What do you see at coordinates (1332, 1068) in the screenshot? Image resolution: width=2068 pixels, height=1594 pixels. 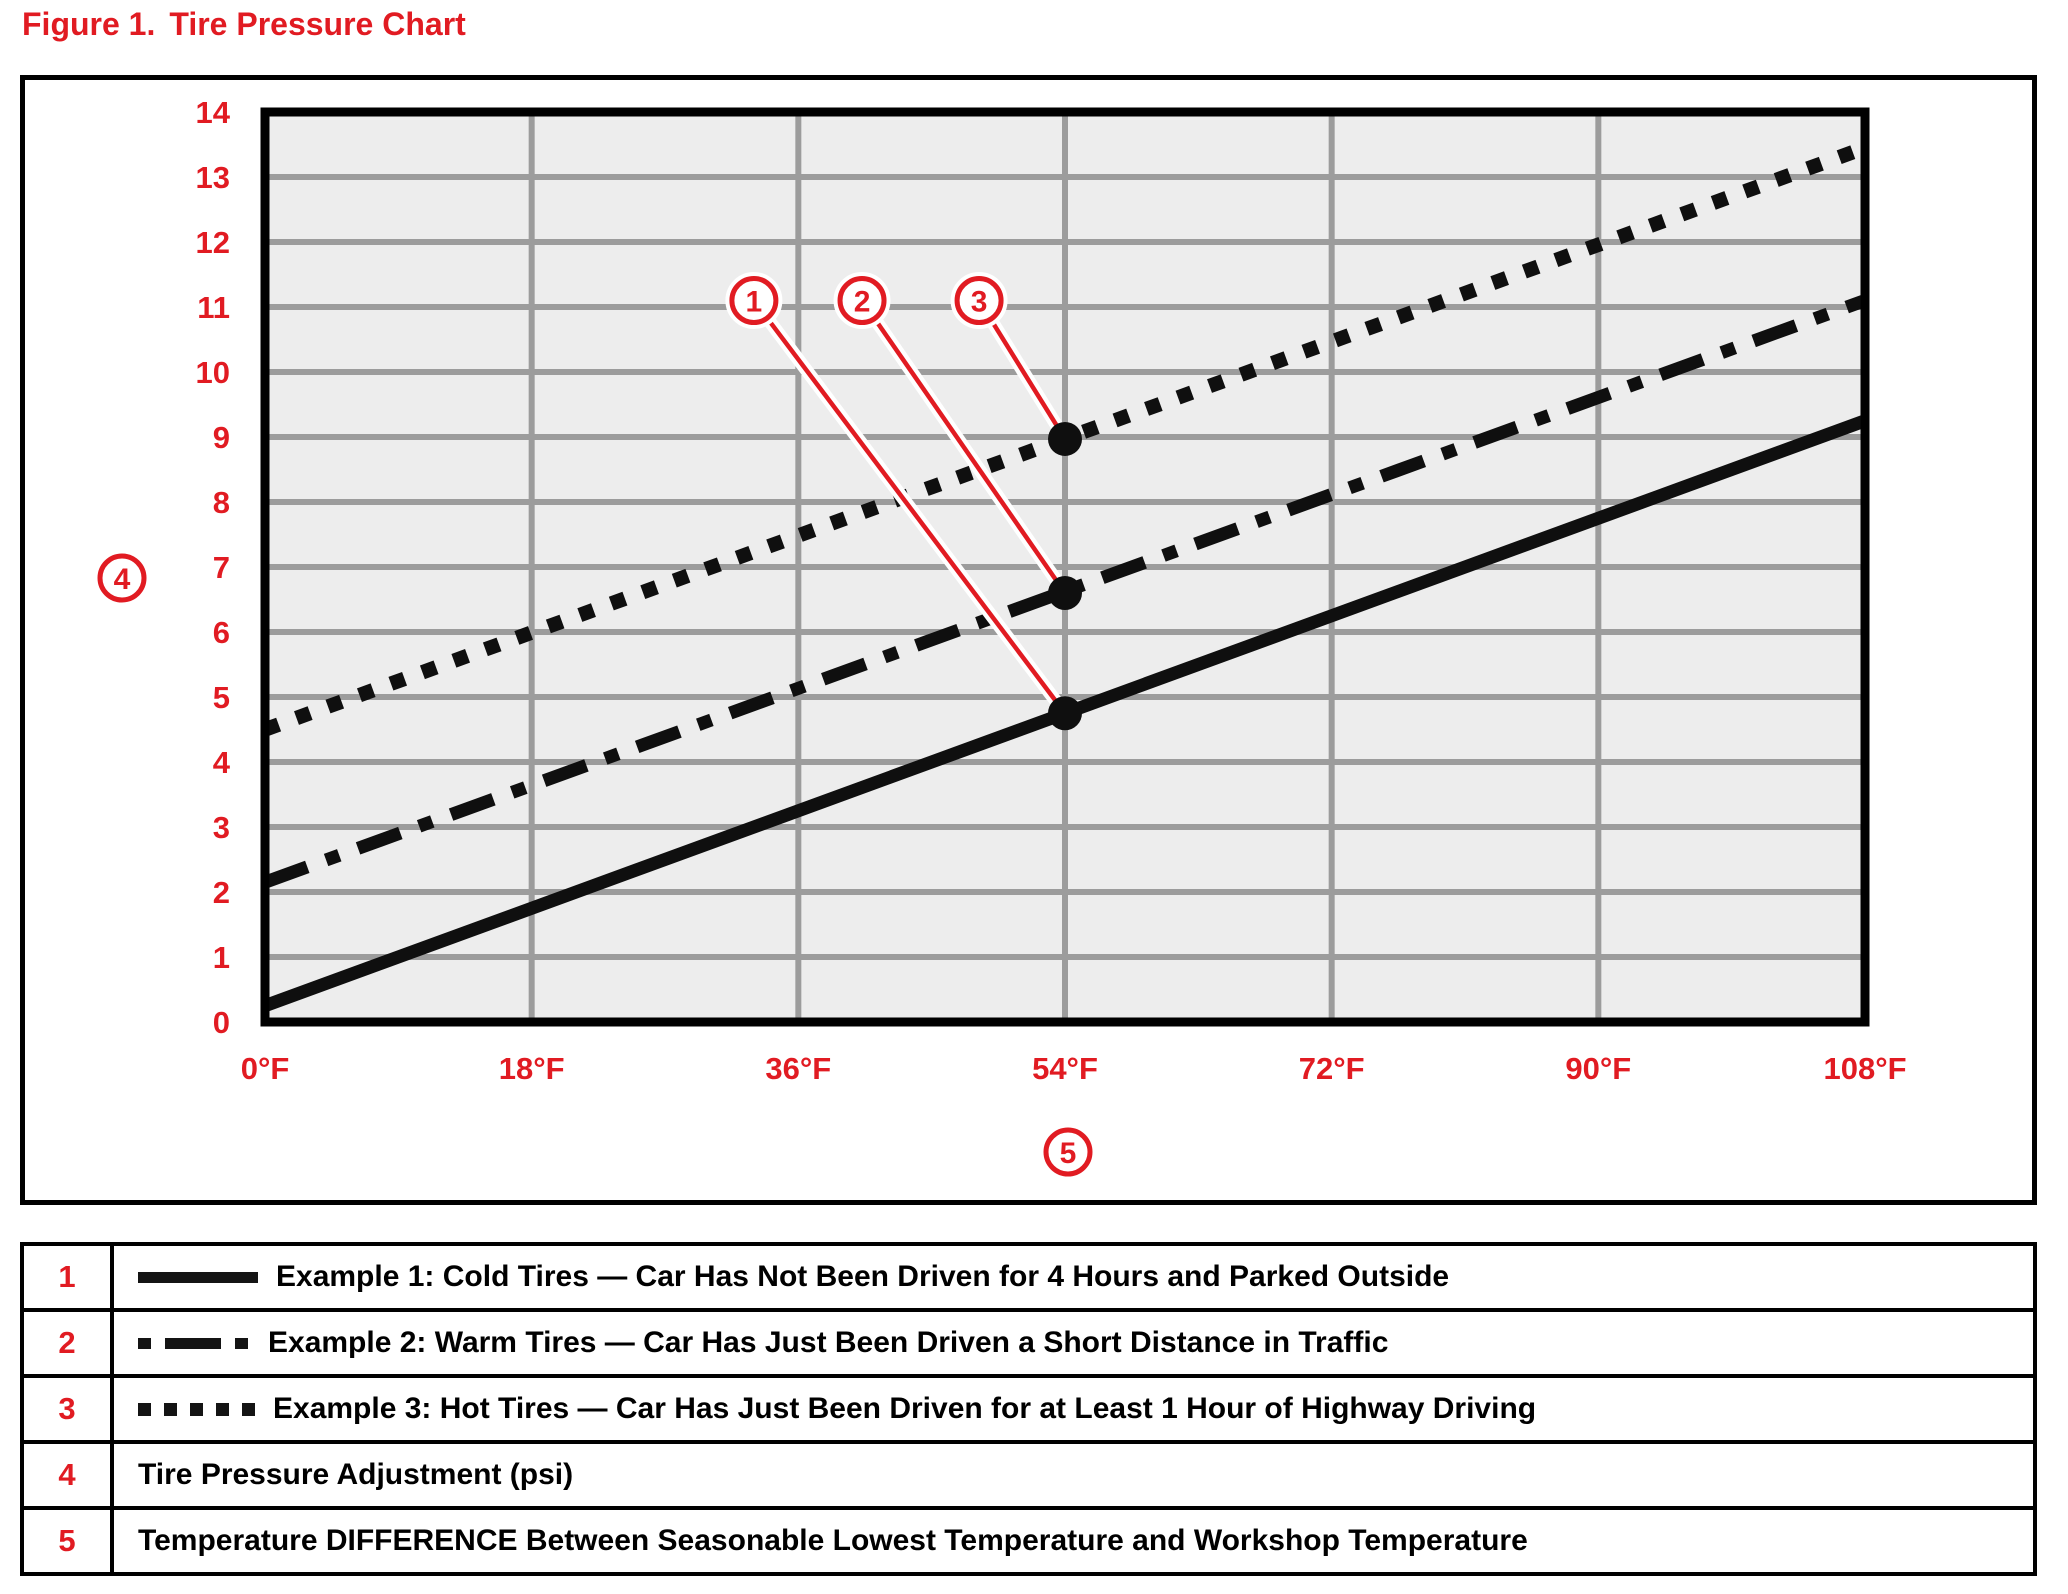 I see `x-tick-label: 72°F` at bounding box center [1332, 1068].